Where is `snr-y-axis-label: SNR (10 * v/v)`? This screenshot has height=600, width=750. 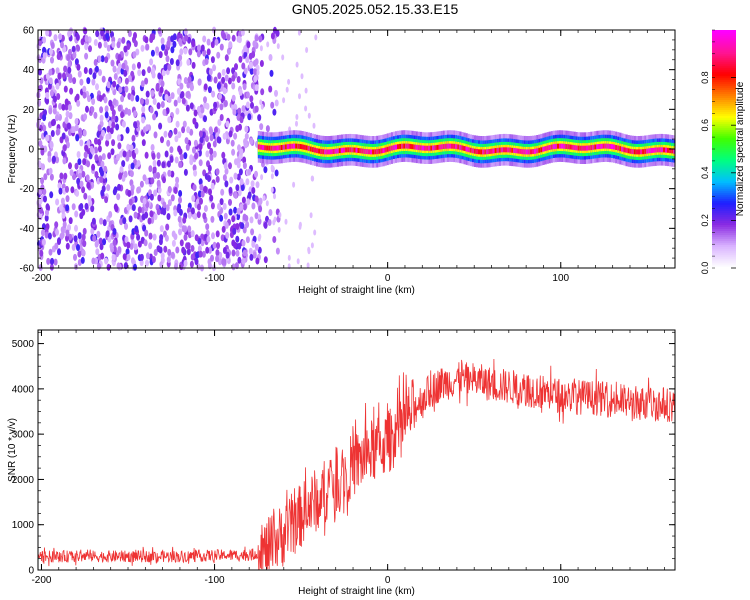
snr-y-axis-label: SNR (10 * v/v) is located at coordinates (12, 450).